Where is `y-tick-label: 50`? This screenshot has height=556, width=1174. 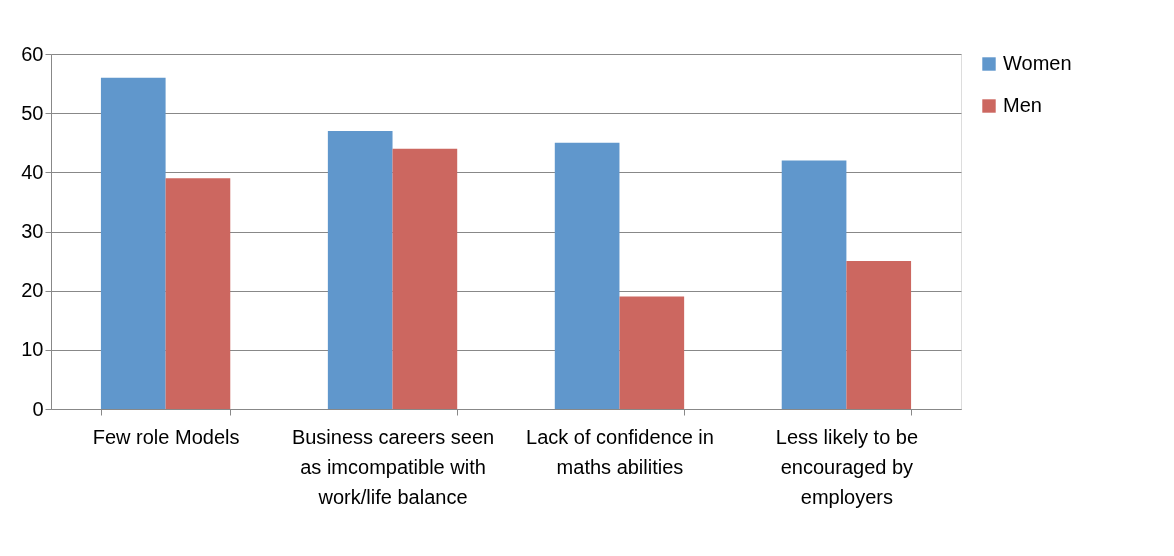 y-tick-label: 50 is located at coordinates (32, 112).